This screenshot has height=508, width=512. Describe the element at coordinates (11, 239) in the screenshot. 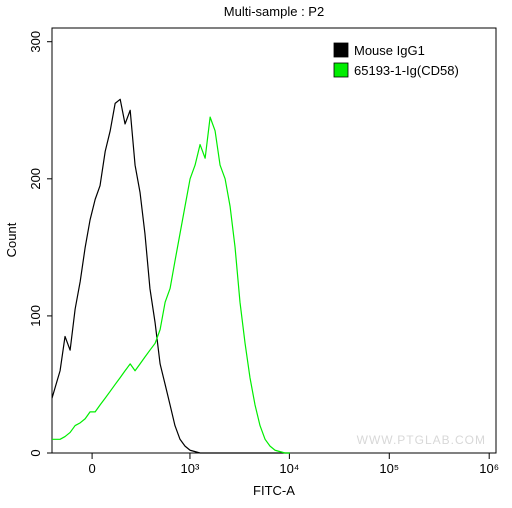

I see `y-axis-label: Count` at that location.